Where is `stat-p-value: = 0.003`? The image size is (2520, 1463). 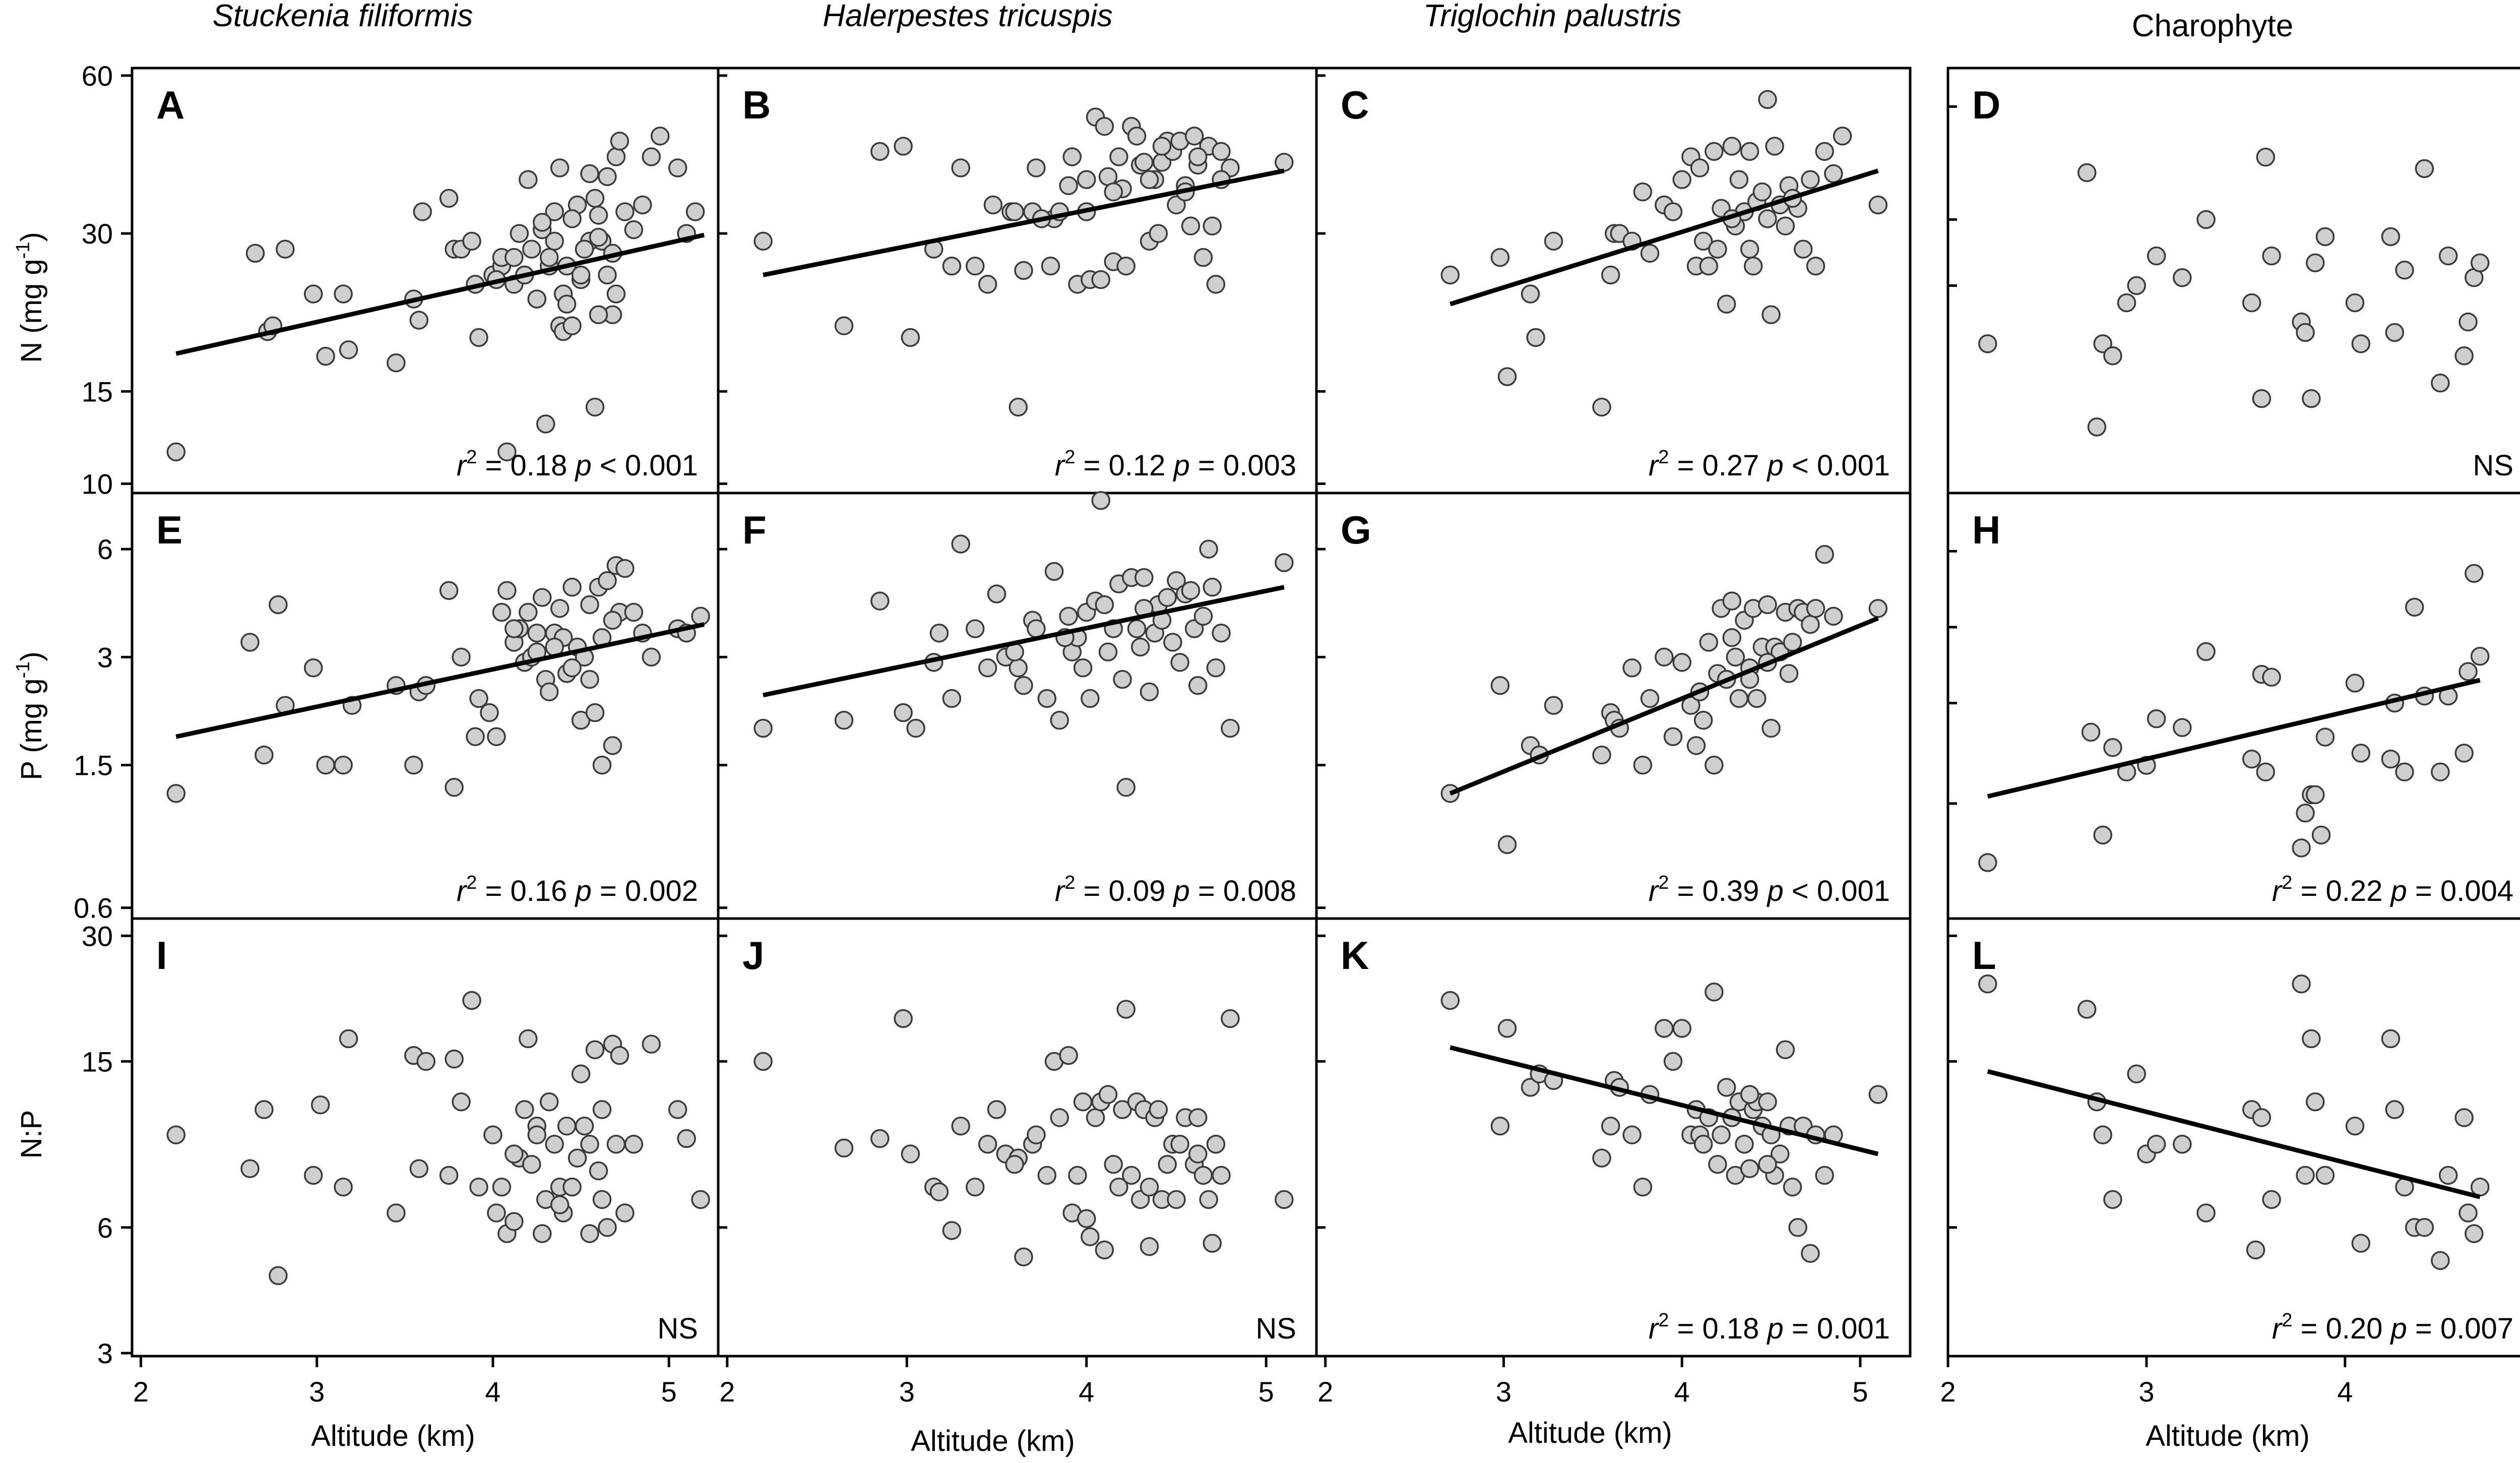 stat-p-value: = 0.003 is located at coordinates (1243, 465).